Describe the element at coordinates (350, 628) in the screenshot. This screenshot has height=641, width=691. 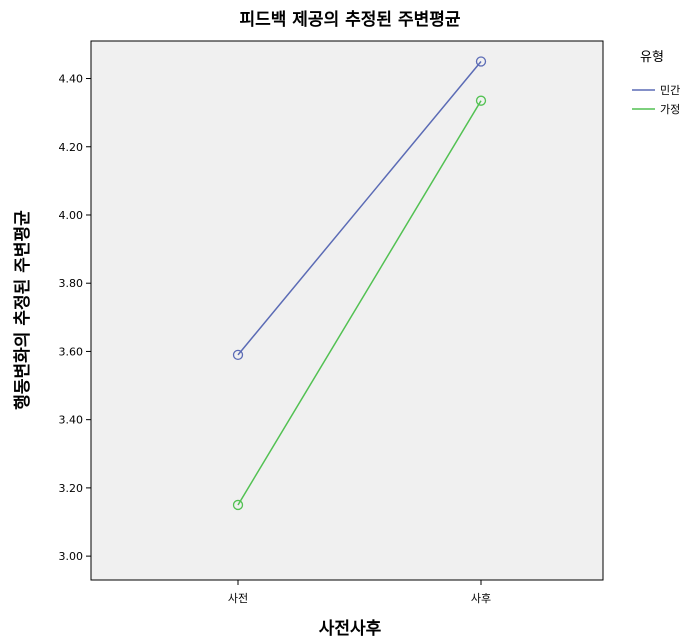
I see `x-axis-title: 사전사후` at that location.